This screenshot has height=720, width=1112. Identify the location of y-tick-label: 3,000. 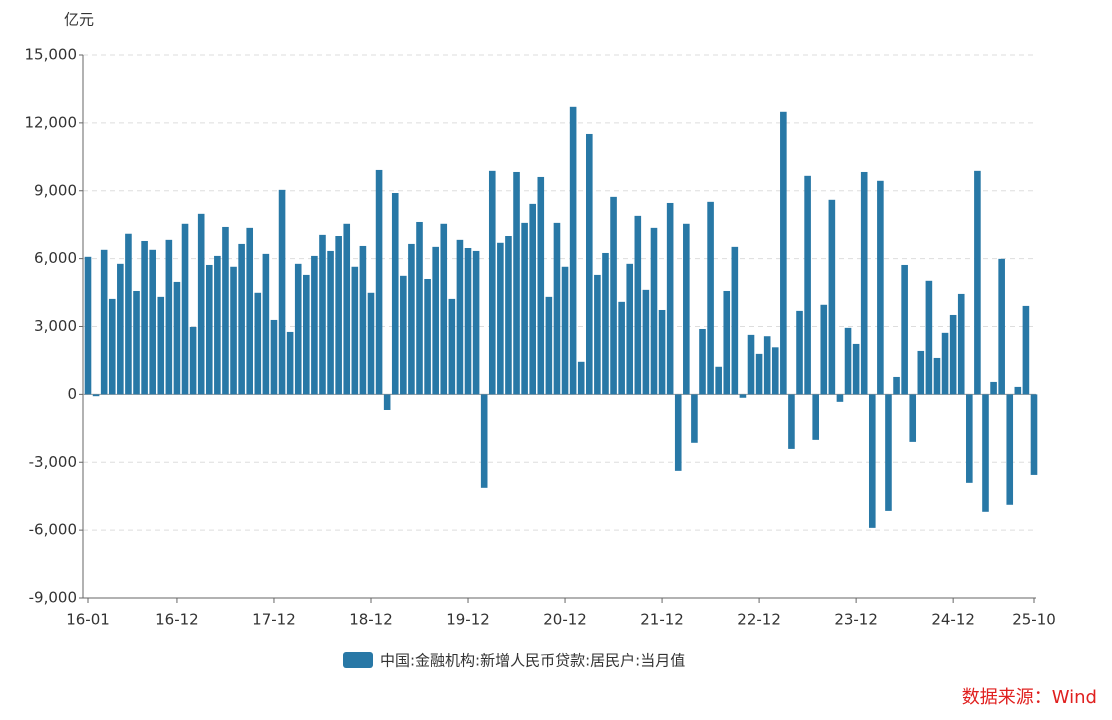
(55, 326).